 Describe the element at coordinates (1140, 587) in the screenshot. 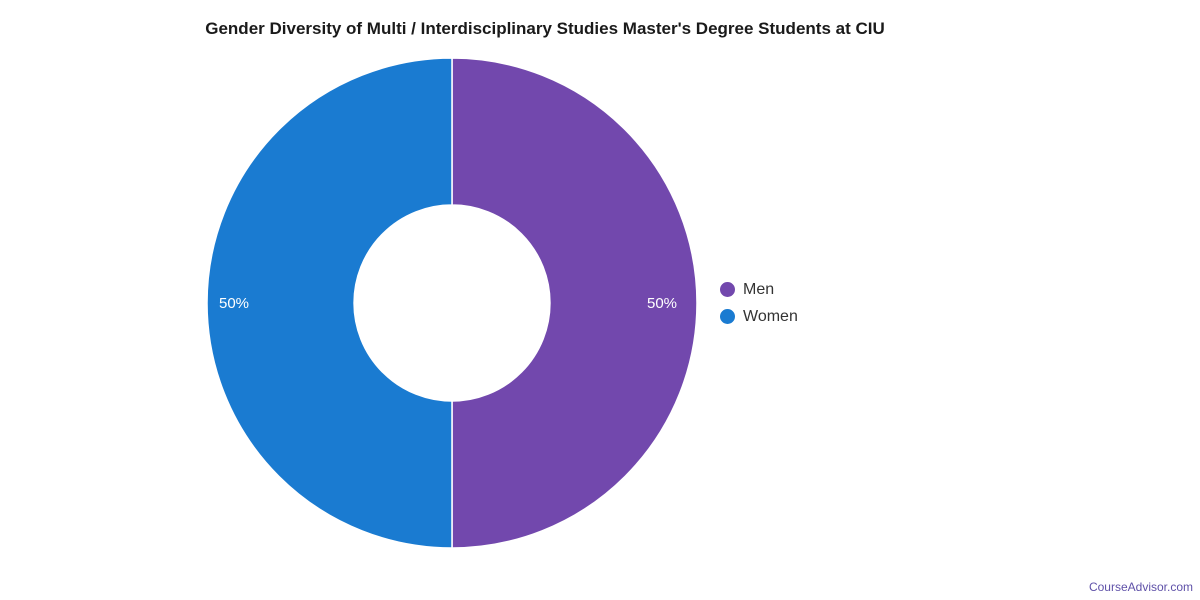

I see `courseadvisor-link: CourseAdvisor.com` at that location.